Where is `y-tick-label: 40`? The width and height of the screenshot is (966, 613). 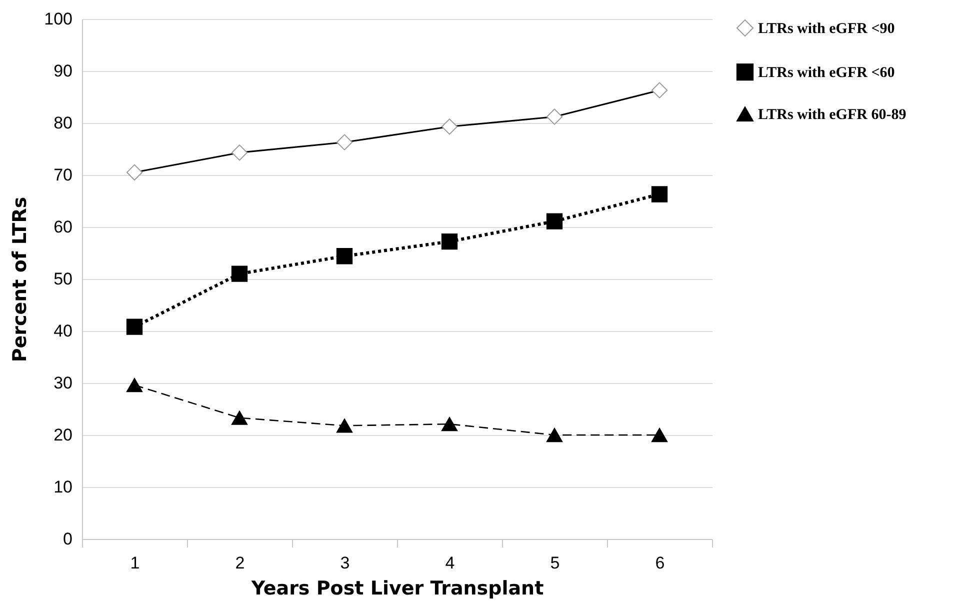 y-tick-label: 40 is located at coordinates (63, 331).